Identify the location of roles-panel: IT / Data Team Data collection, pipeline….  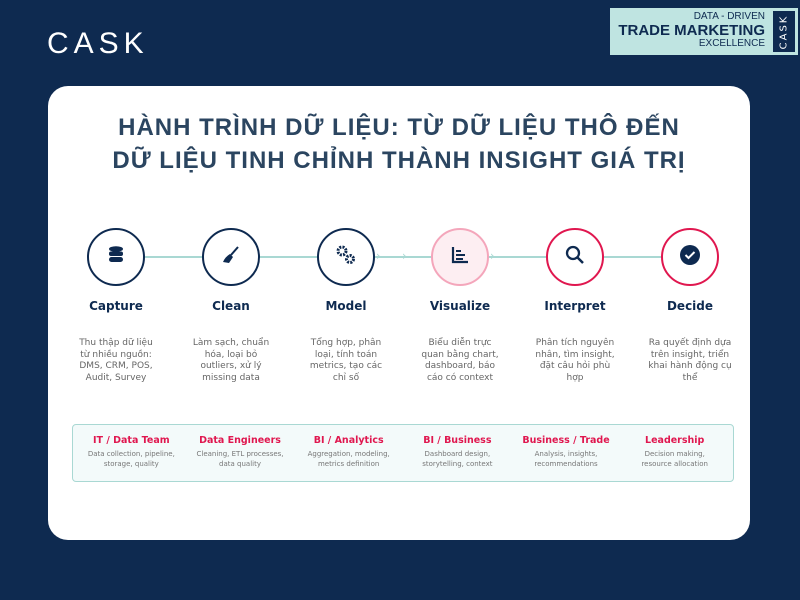
(403, 453).